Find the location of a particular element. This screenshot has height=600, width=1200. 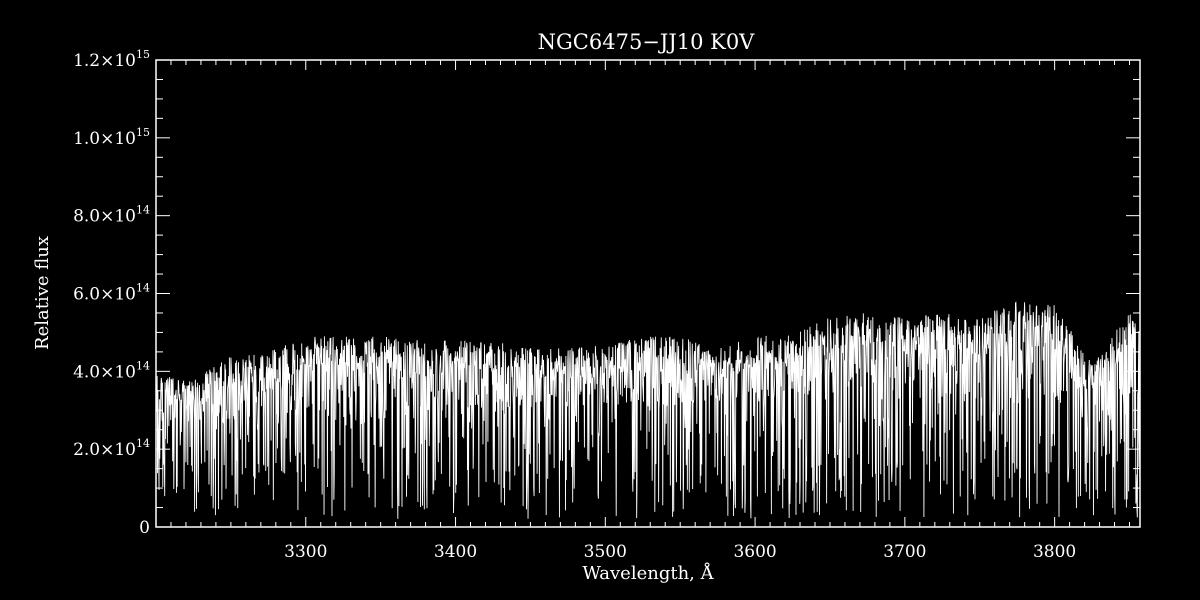

x-tick-label: 3700 is located at coordinates (904, 552).